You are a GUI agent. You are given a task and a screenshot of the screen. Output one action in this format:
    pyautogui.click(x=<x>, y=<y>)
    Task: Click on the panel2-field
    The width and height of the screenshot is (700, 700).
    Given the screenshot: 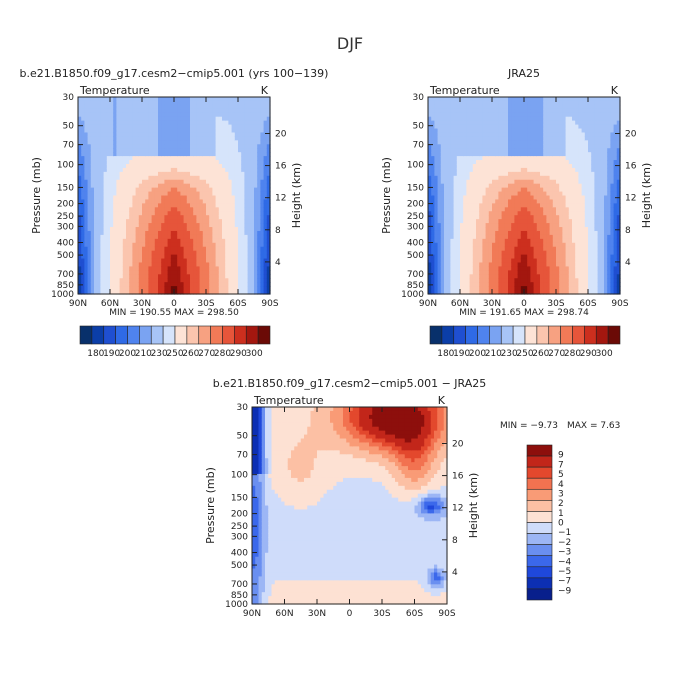 What is the action you would take?
    pyautogui.click(x=524, y=196)
    